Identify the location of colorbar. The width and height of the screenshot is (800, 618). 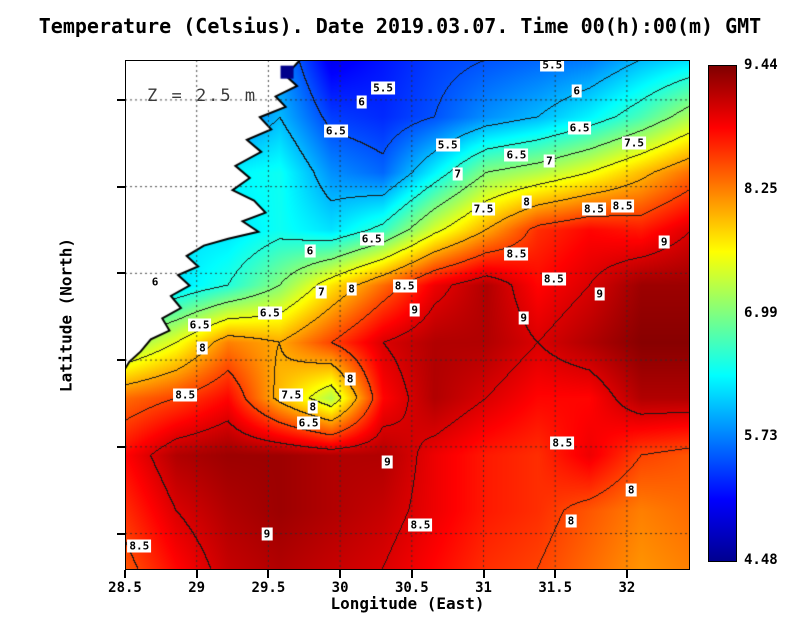
(722, 313).